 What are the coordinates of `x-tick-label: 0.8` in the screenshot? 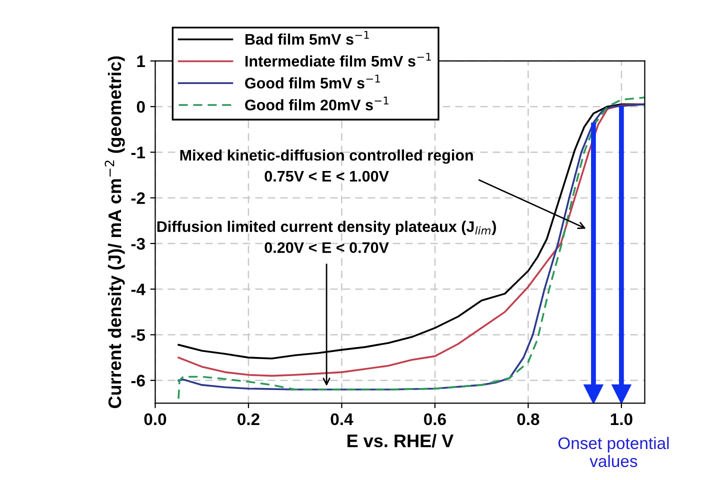 It's located at (528, 419).